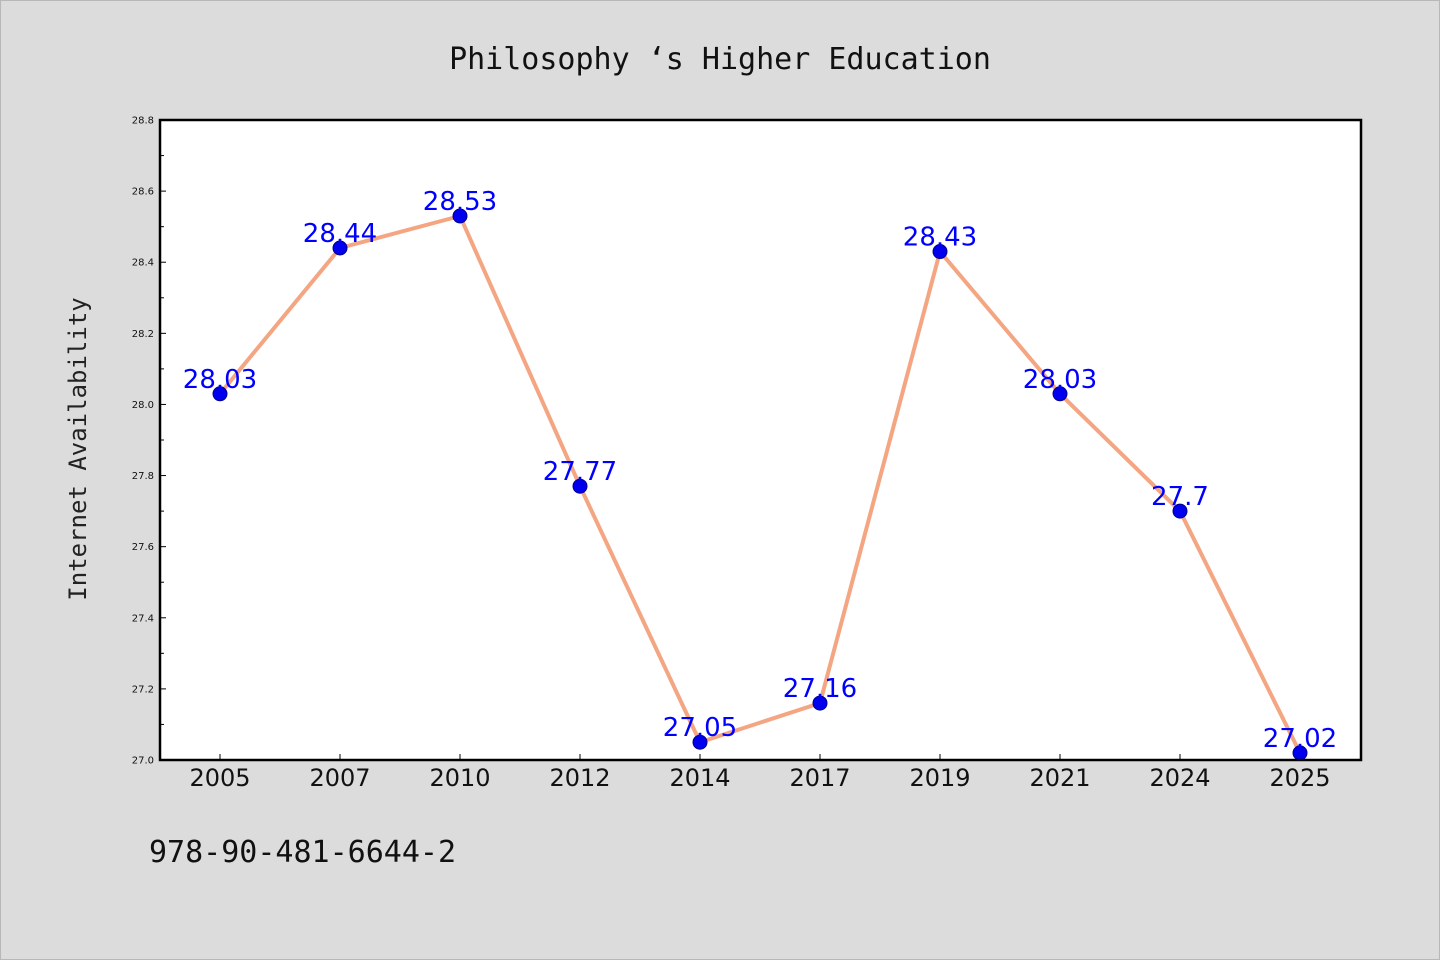  What do you see at coordinates (143, 263) in the screenshot?
I see `y-tick-label: 28.4` at bounding box center [143, 263].